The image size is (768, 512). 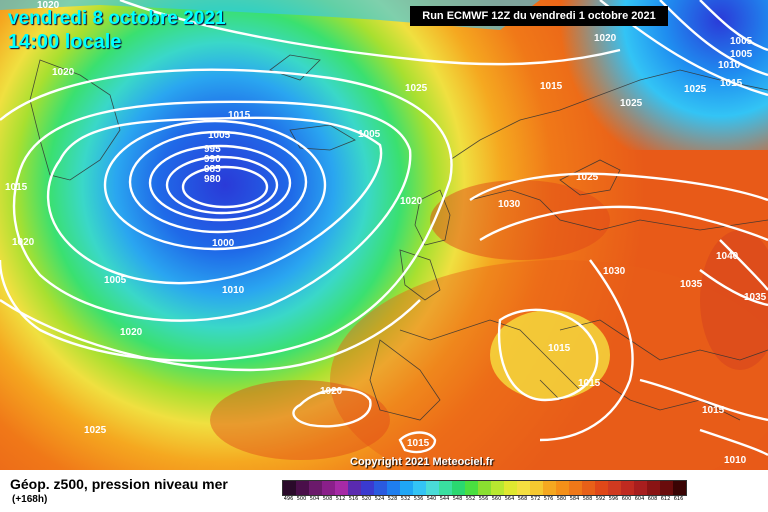 What do you see at coordinates (678, 499) in the screenshot?
I see `scale-tick-label: 616` at bounding box center [678, 499].